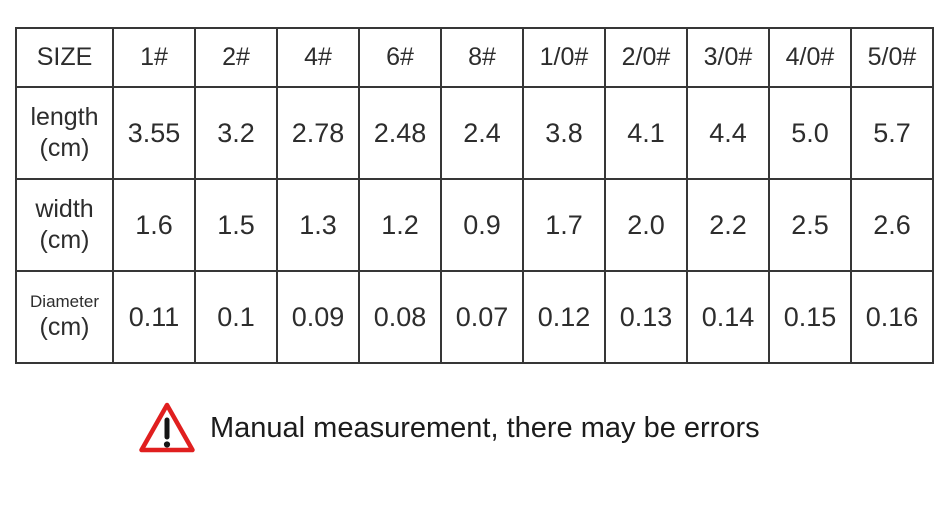 This screenshot has height=507, width=950. Describe the element at coordinates (564, 57) in the screenshot. I see `column-header: 1/0#` at that location.